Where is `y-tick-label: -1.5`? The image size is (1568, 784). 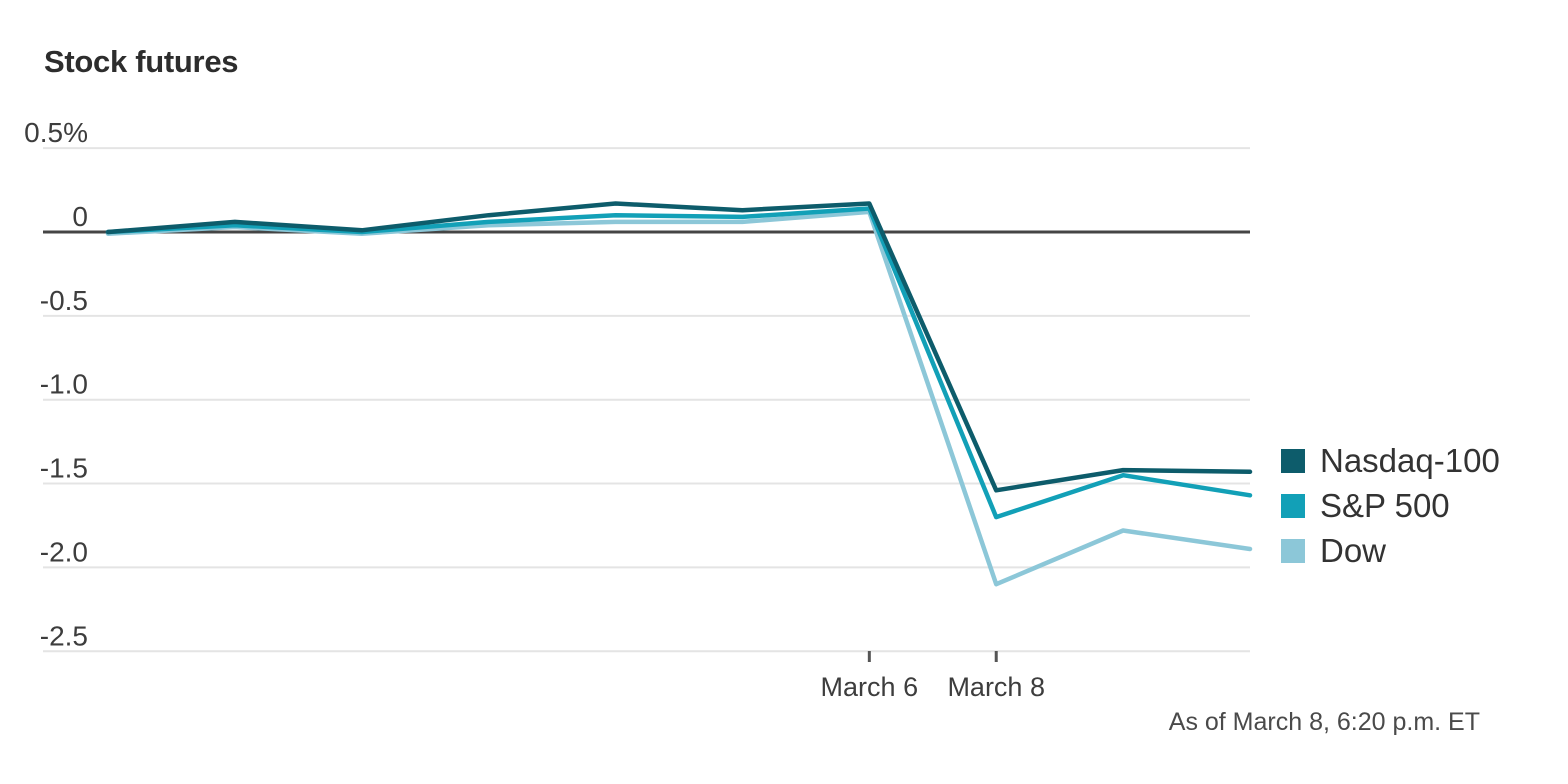
y-tick-label: -1.5 is located at coordinates (64, 468).